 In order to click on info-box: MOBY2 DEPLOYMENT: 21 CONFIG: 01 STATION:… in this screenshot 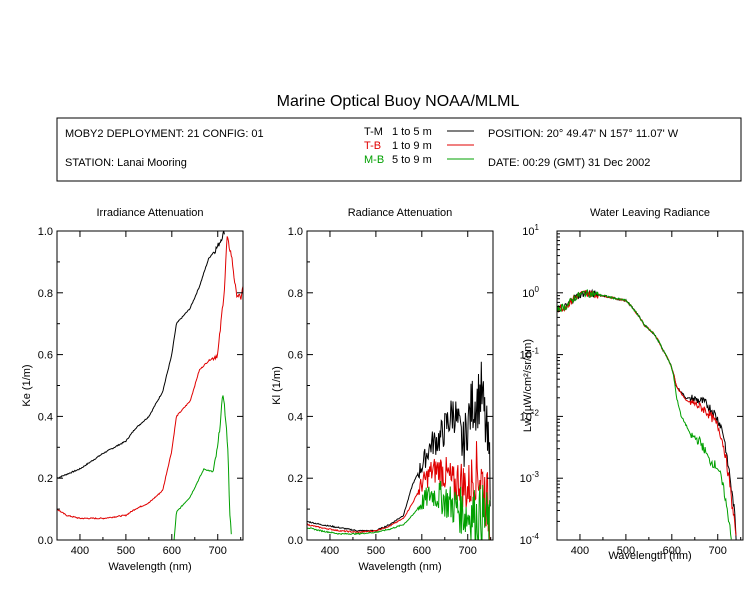, I will do `click(399, 149)`.